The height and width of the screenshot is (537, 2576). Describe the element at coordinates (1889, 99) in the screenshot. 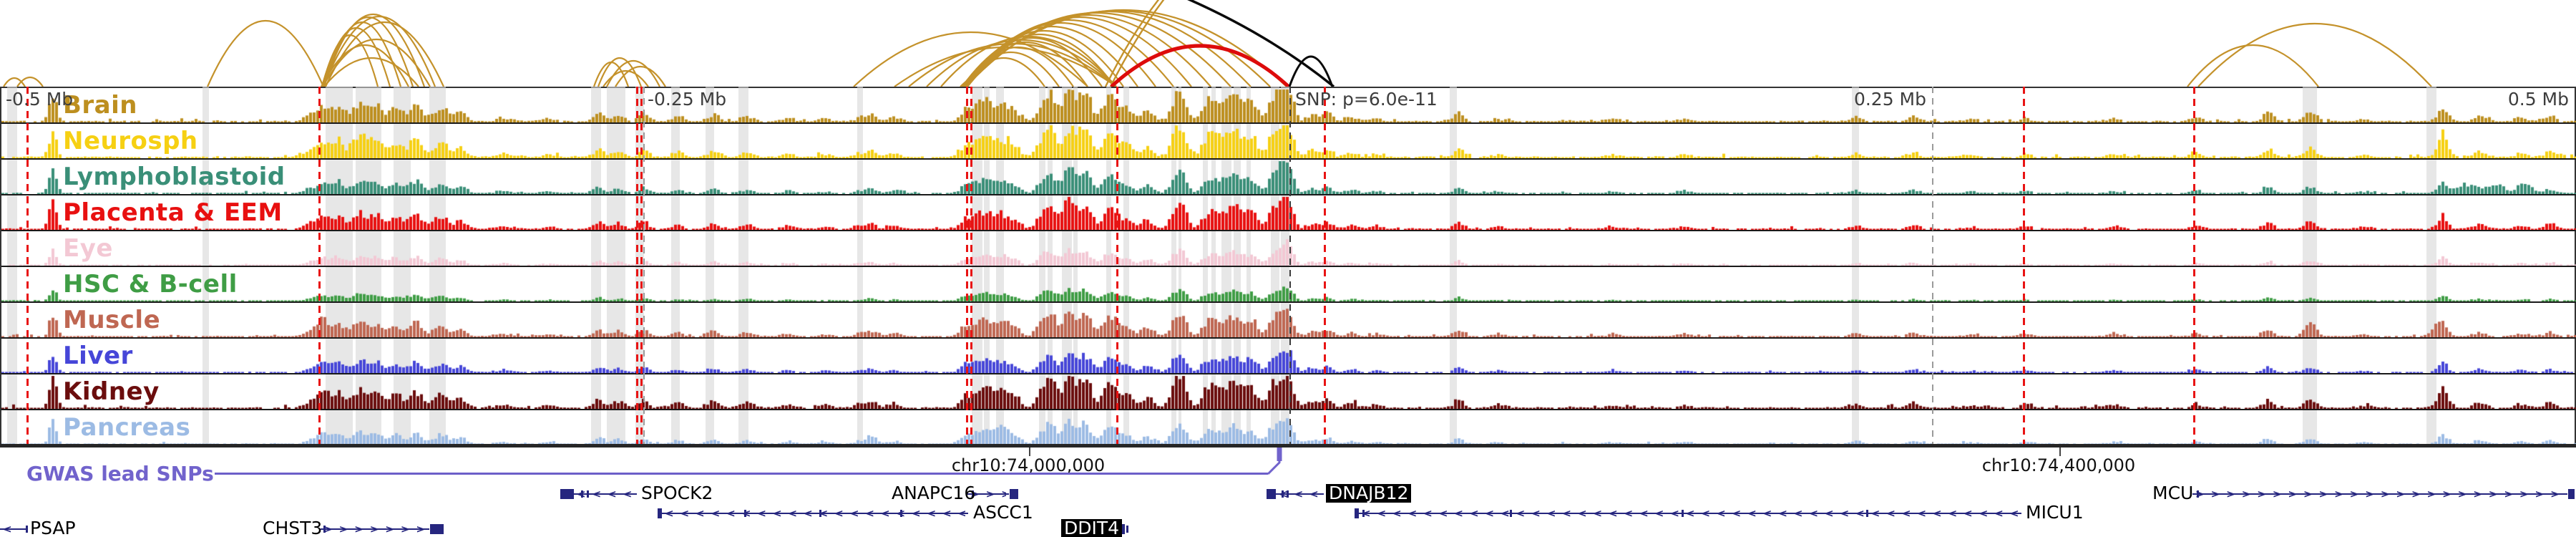

I see `ruler-mb-label: 0.25 Mb` at that location.